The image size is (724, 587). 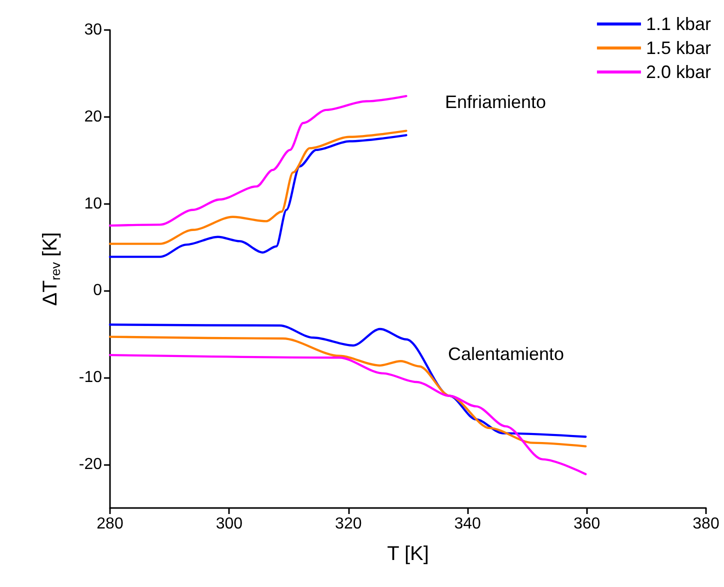 What do you see at coordinates (93, 203) in the screenshot?
I see `y-tick-label: 10` at bounding box center [93, 203].